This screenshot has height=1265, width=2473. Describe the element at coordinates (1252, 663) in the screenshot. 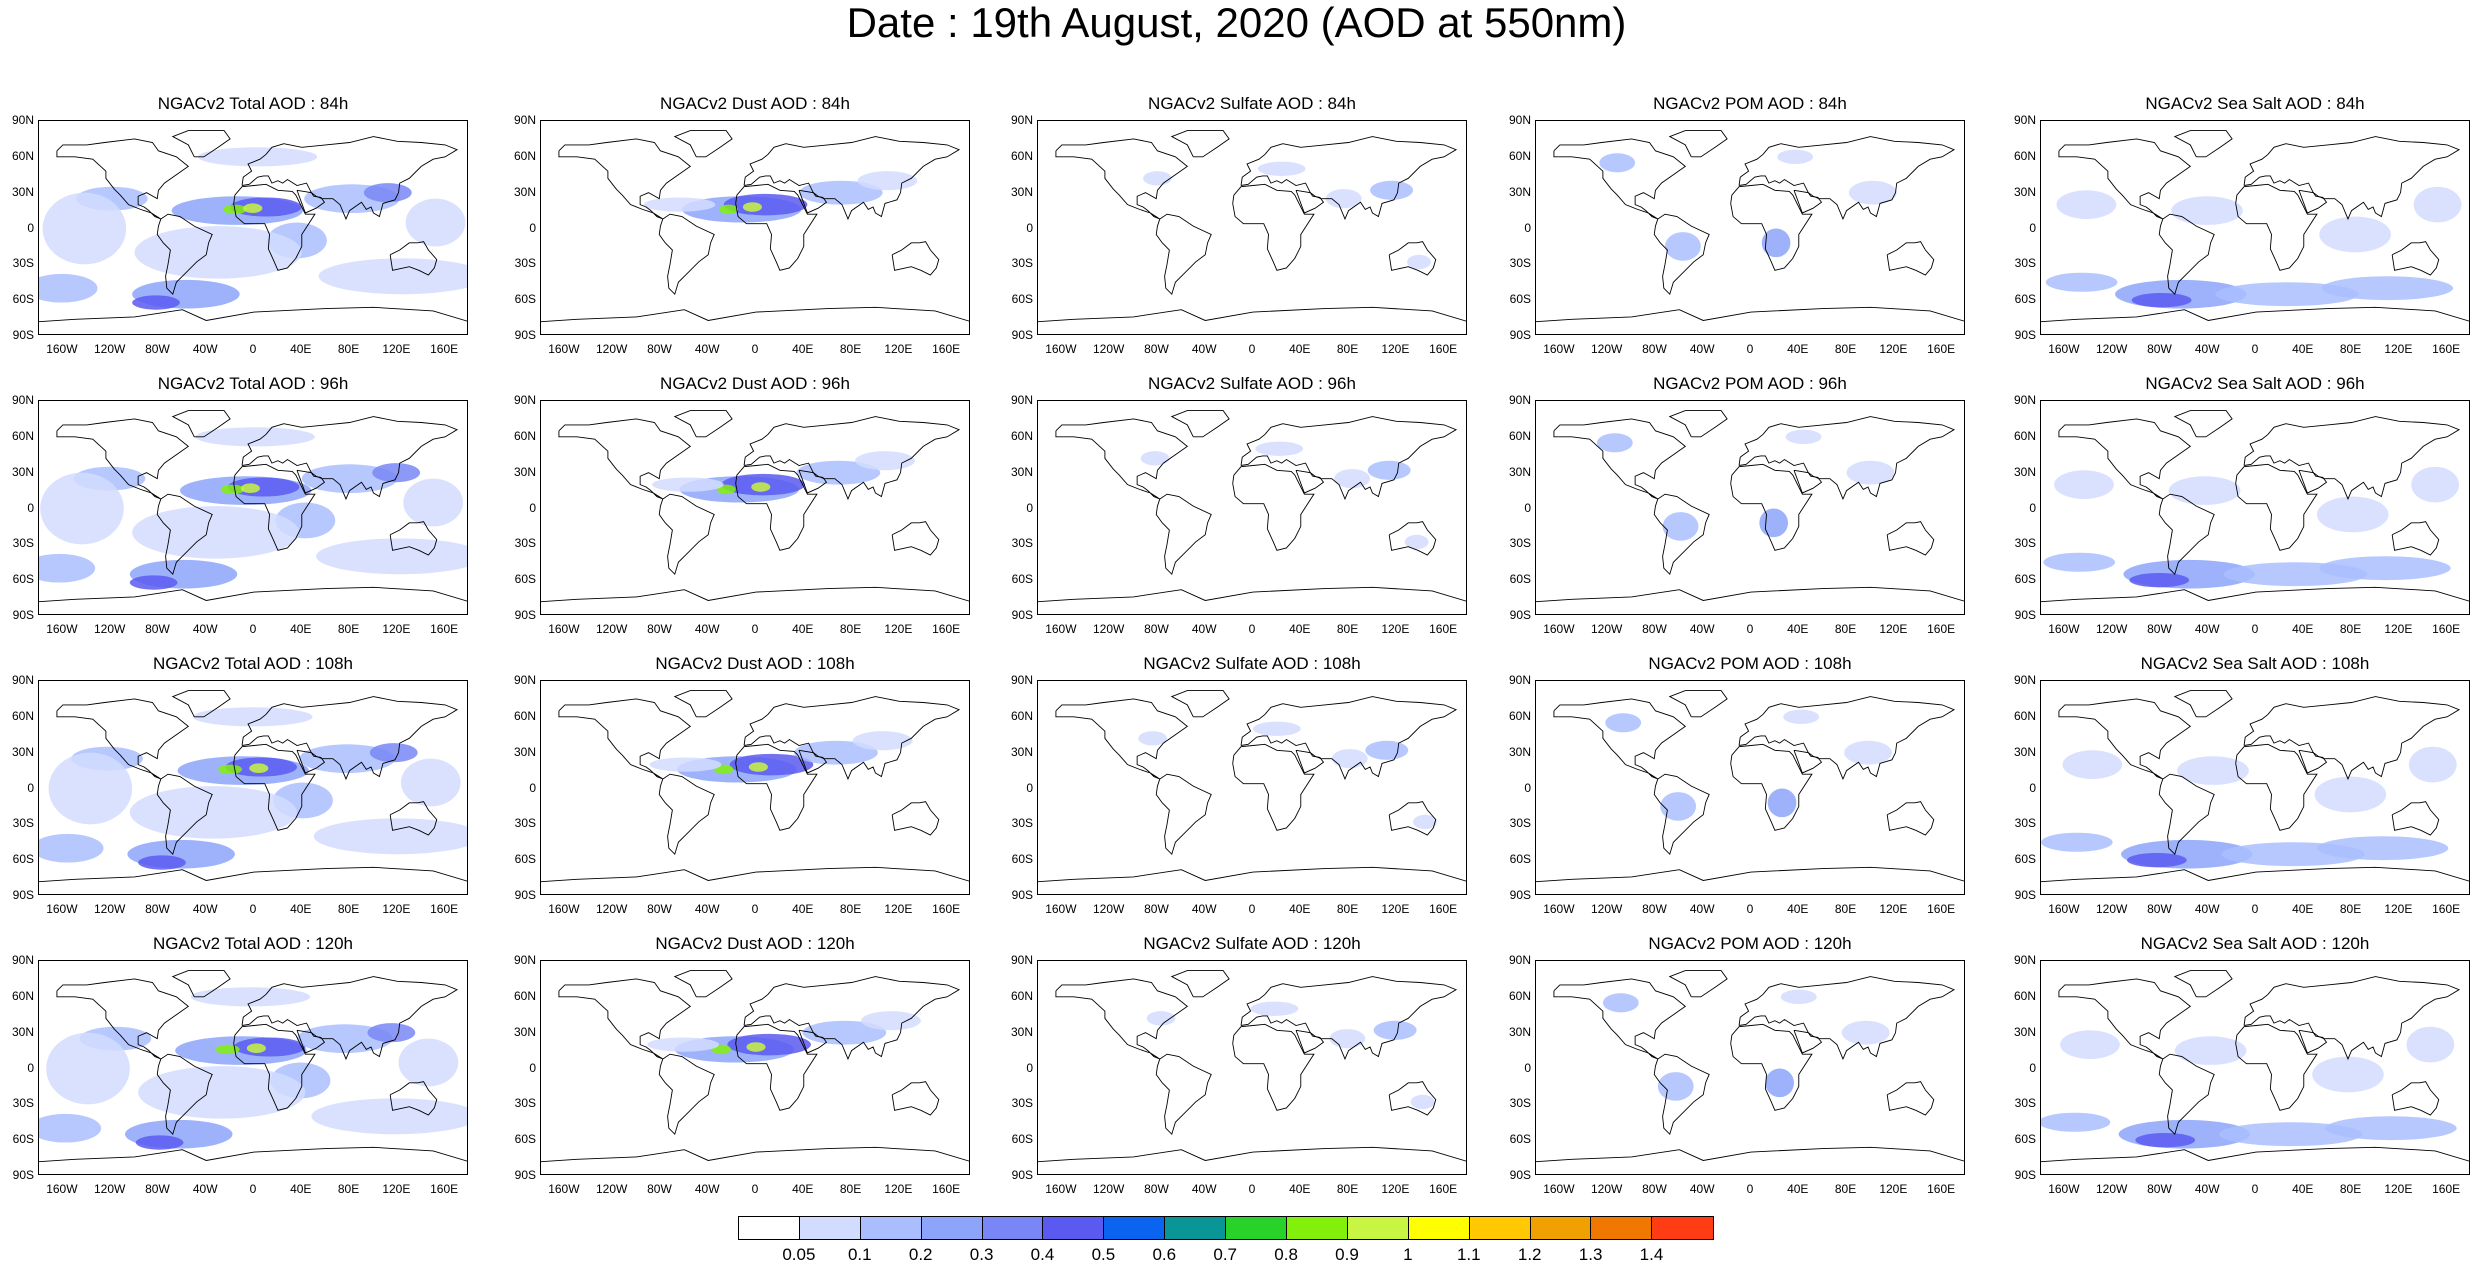

I see `panel-title: NGACv2 Sulfate AOD : 108h` at that location.